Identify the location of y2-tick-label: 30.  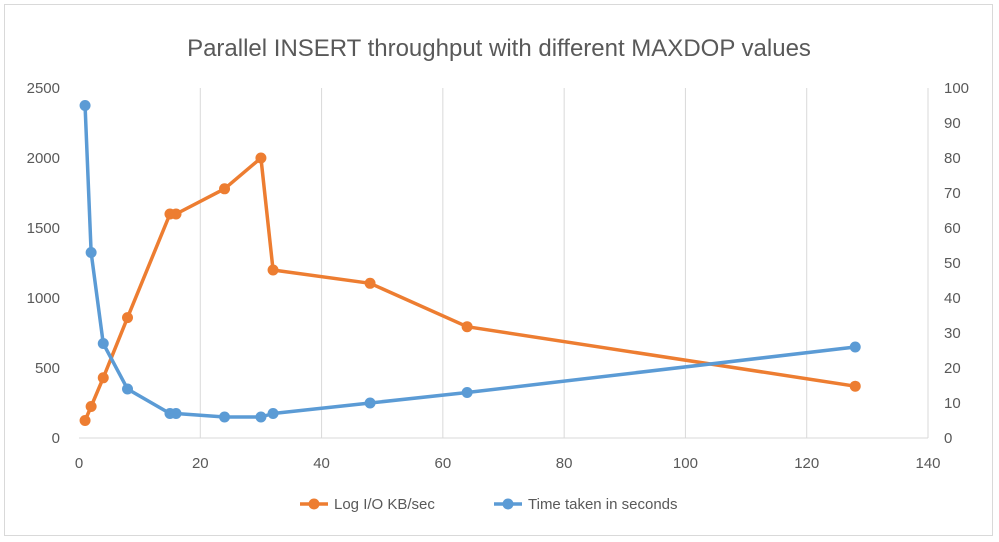
(952, 333).